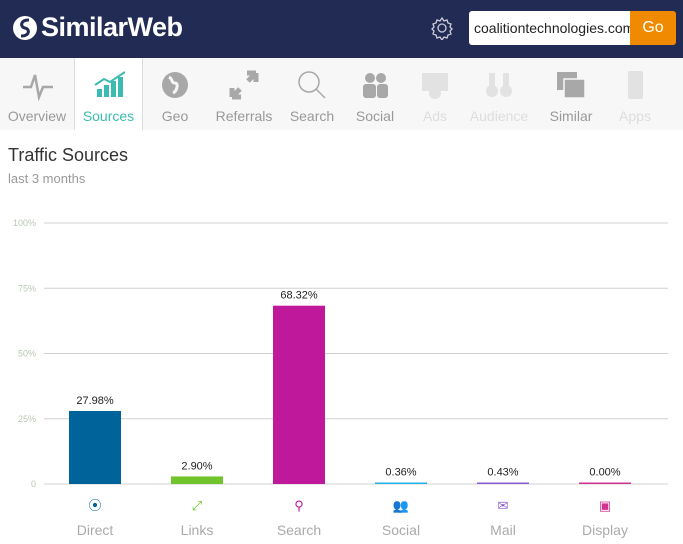  I want to click on social-icon: 👥, so click(401, 505).